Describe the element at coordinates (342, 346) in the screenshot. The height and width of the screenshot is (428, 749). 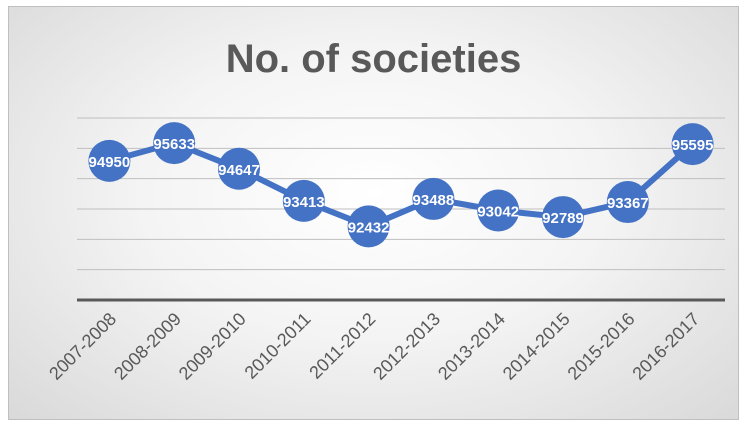
I see `x-tick-label: 2011-2012` at that location.